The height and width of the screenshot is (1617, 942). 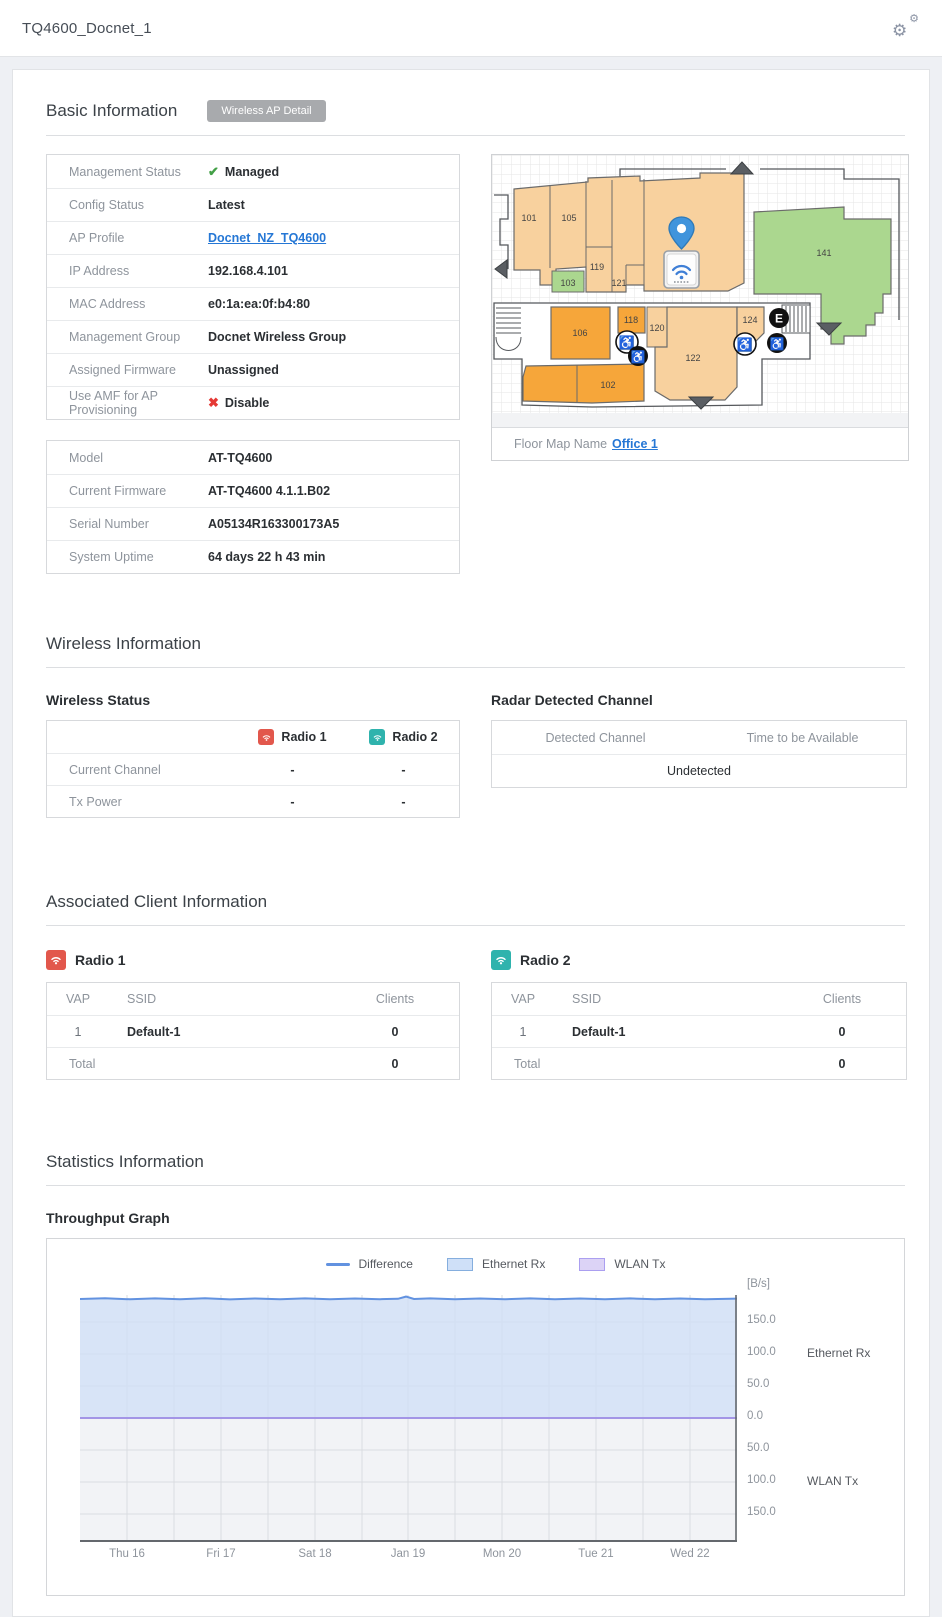 What do you see at coordinates (87, 28) in the screenshot?
I see `page-title: TQ4600_Docnet_1` at bounding box center [87, 28].